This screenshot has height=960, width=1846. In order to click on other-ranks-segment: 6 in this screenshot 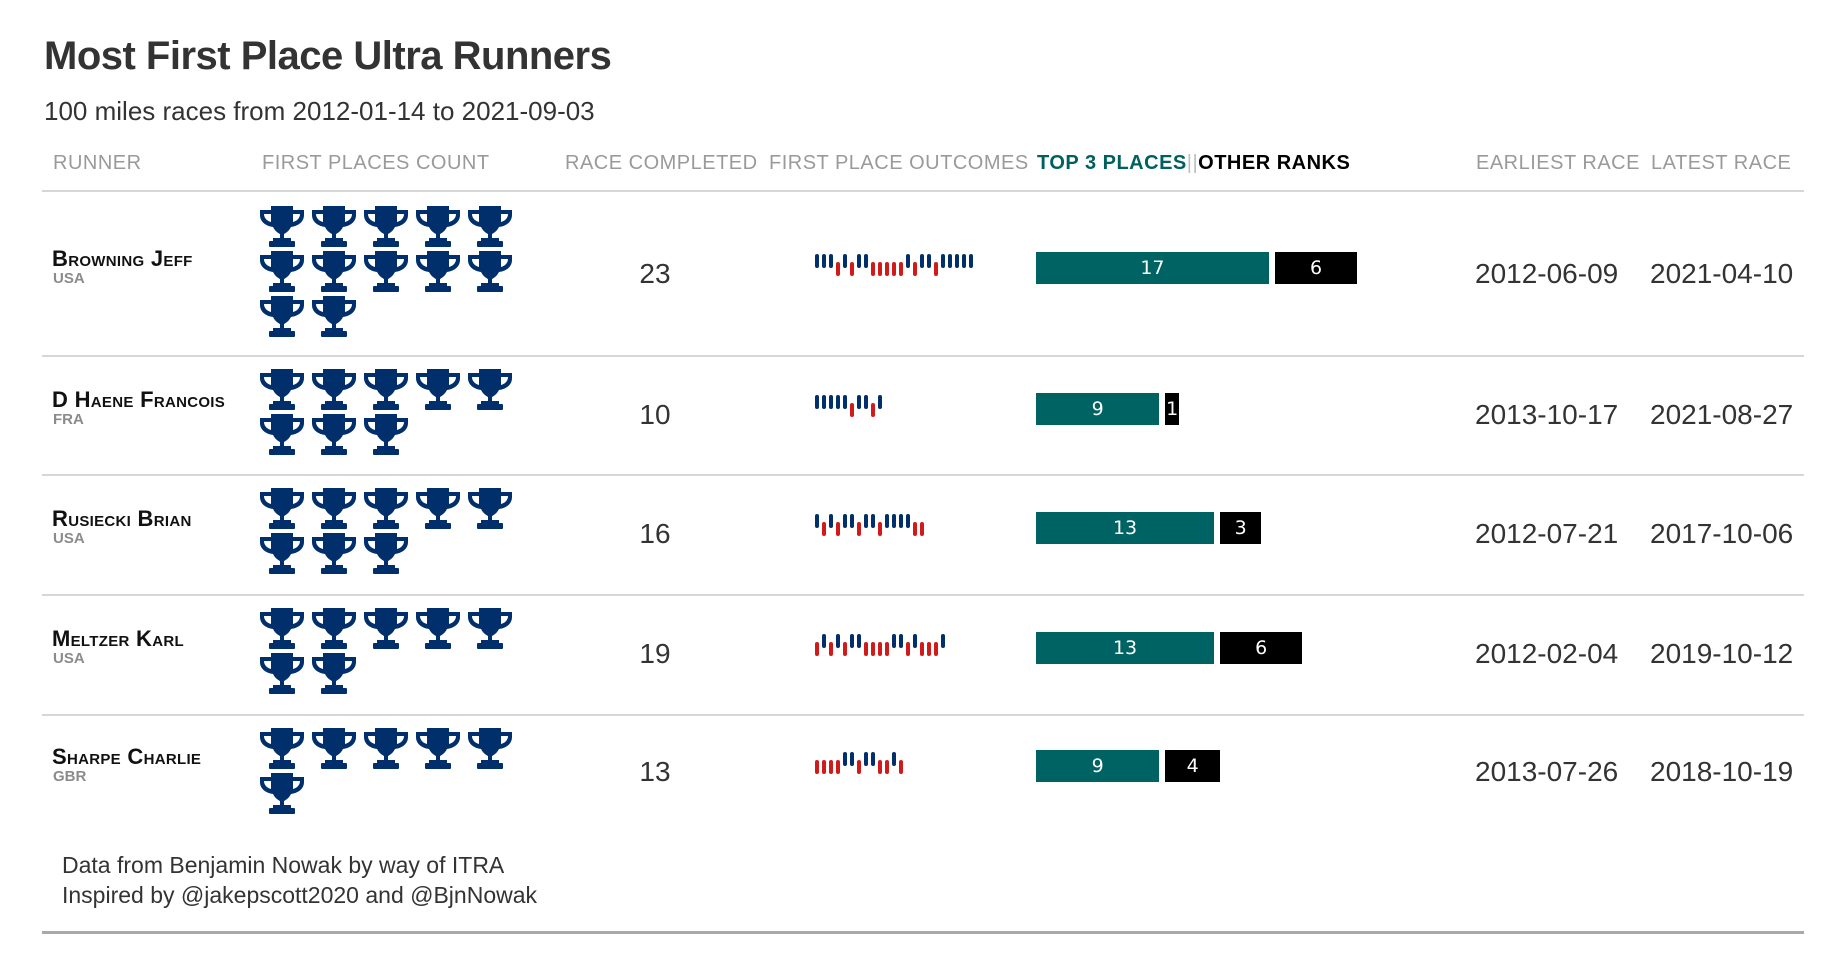, I will do `click(1261, 648)`.